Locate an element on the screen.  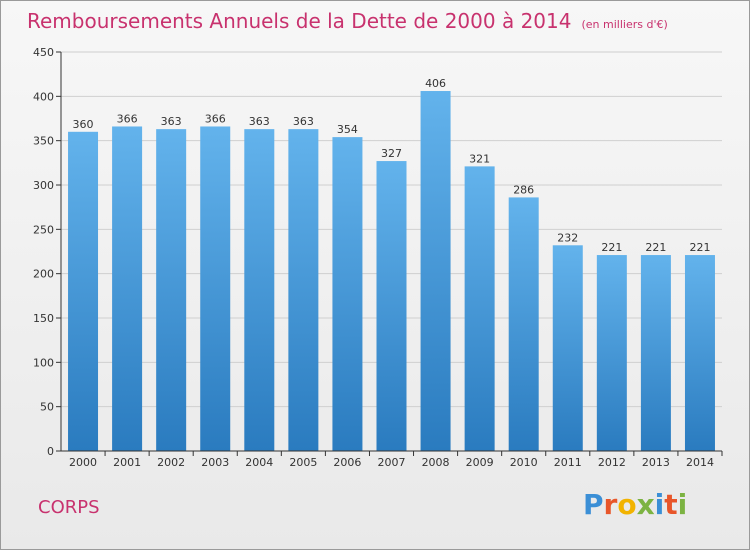
x-tick-label: 2008 is located at coordinates (436, 462).